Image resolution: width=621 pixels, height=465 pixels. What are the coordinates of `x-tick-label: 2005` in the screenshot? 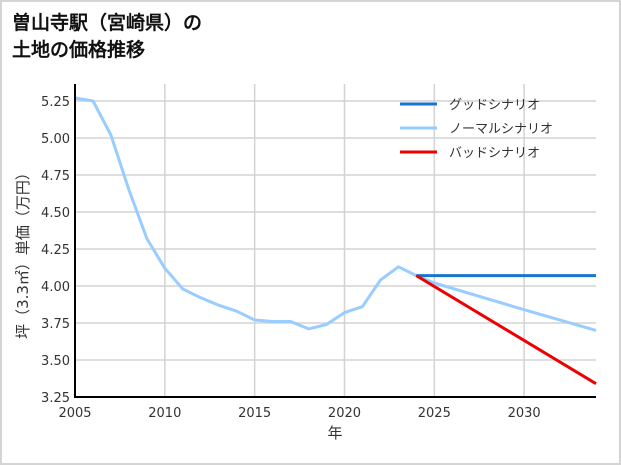 It's located at (74, 413).